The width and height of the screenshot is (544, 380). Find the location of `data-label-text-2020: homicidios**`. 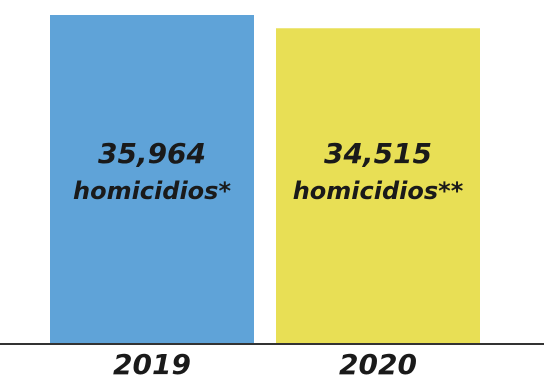

data-label-text-2020: homicidios** is located at coordinates (378, 191).